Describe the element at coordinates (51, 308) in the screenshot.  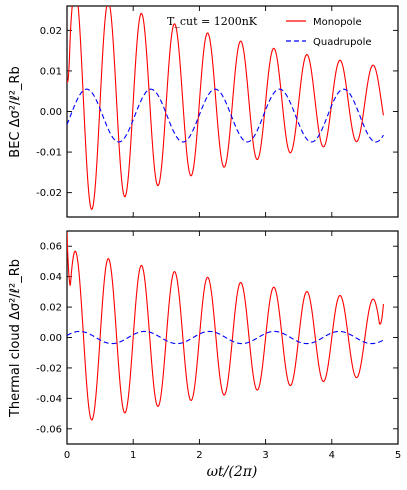
I see `thermal-y-tick-label: 0.02` at that location.